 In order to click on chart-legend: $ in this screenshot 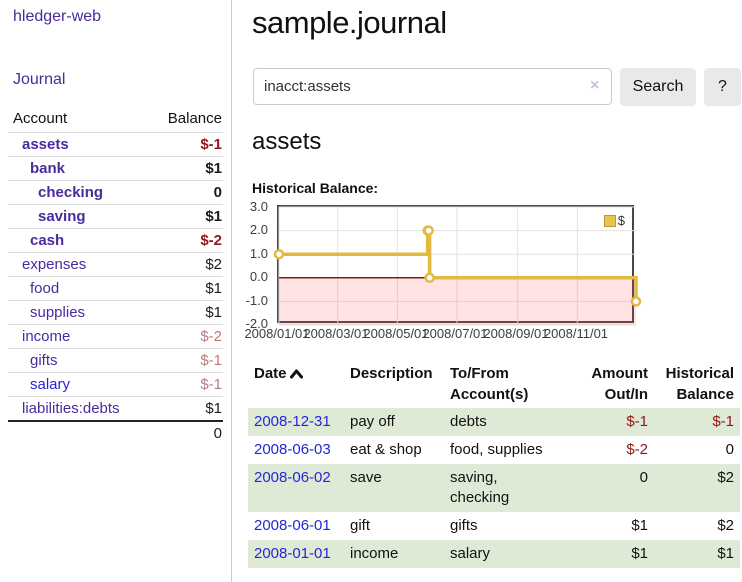, I will do `click(614, 220)`.